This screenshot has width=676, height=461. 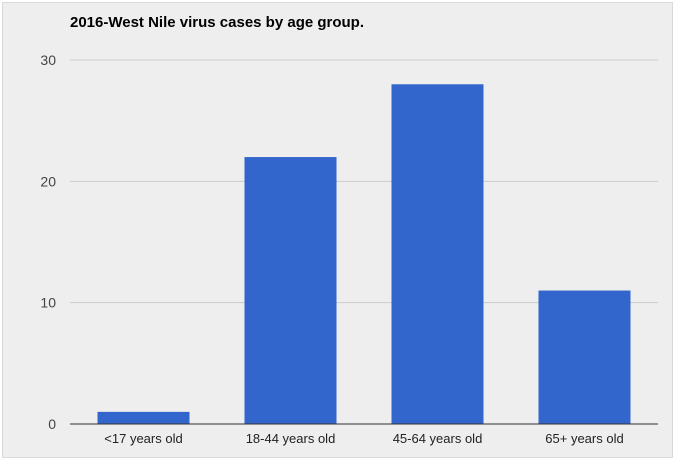 I want to click on x-tick-label-2: 18-44 years old, so click(x=291, y=438).